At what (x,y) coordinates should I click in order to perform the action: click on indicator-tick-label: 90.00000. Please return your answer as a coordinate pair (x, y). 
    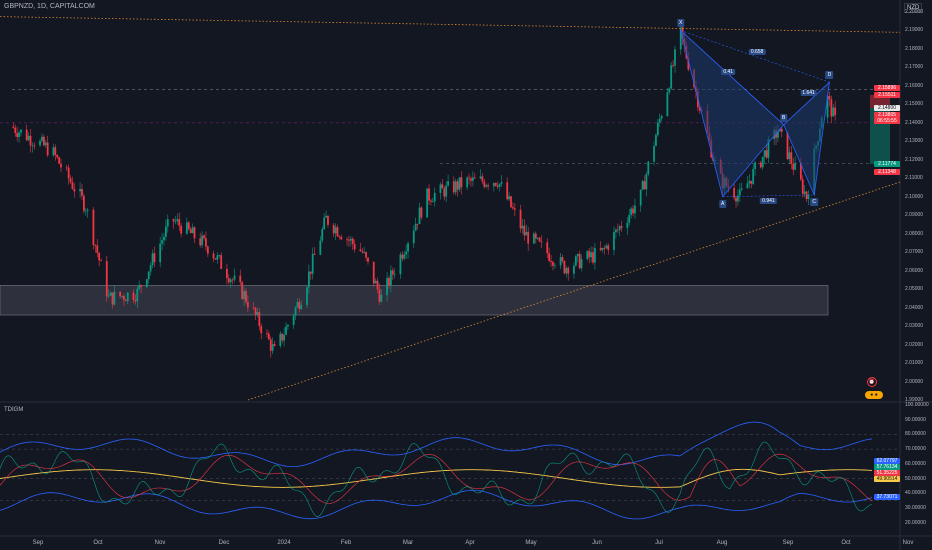
    Looking at the image, I should click on (915, 419).